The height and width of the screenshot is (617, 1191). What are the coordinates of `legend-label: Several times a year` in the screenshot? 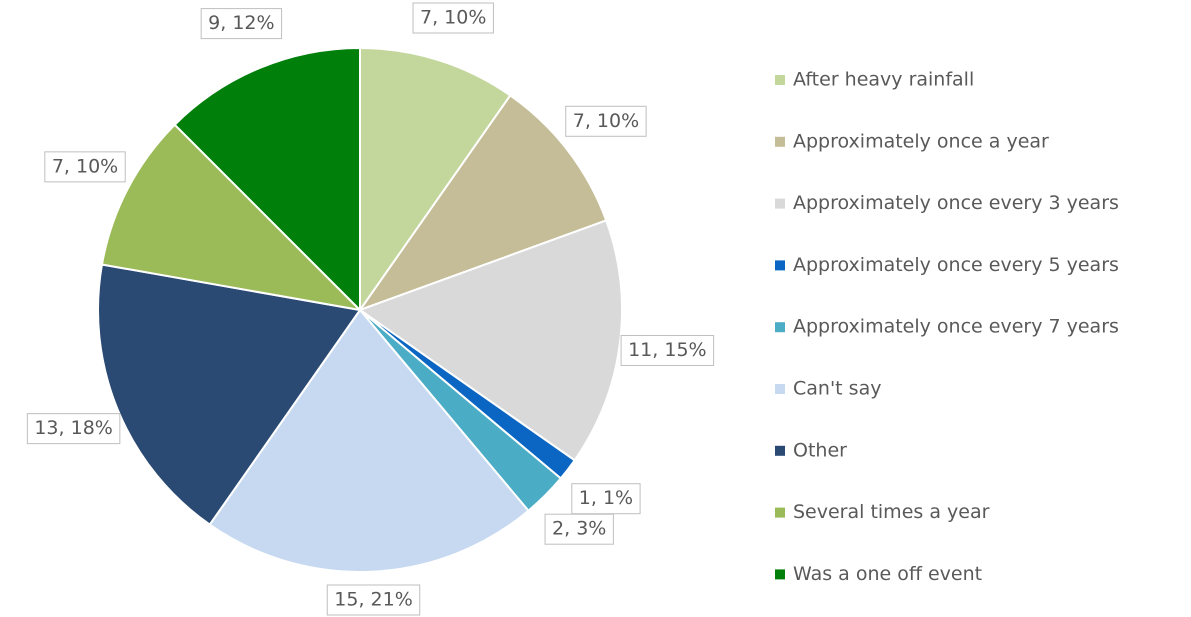 It's located at (891, 512).